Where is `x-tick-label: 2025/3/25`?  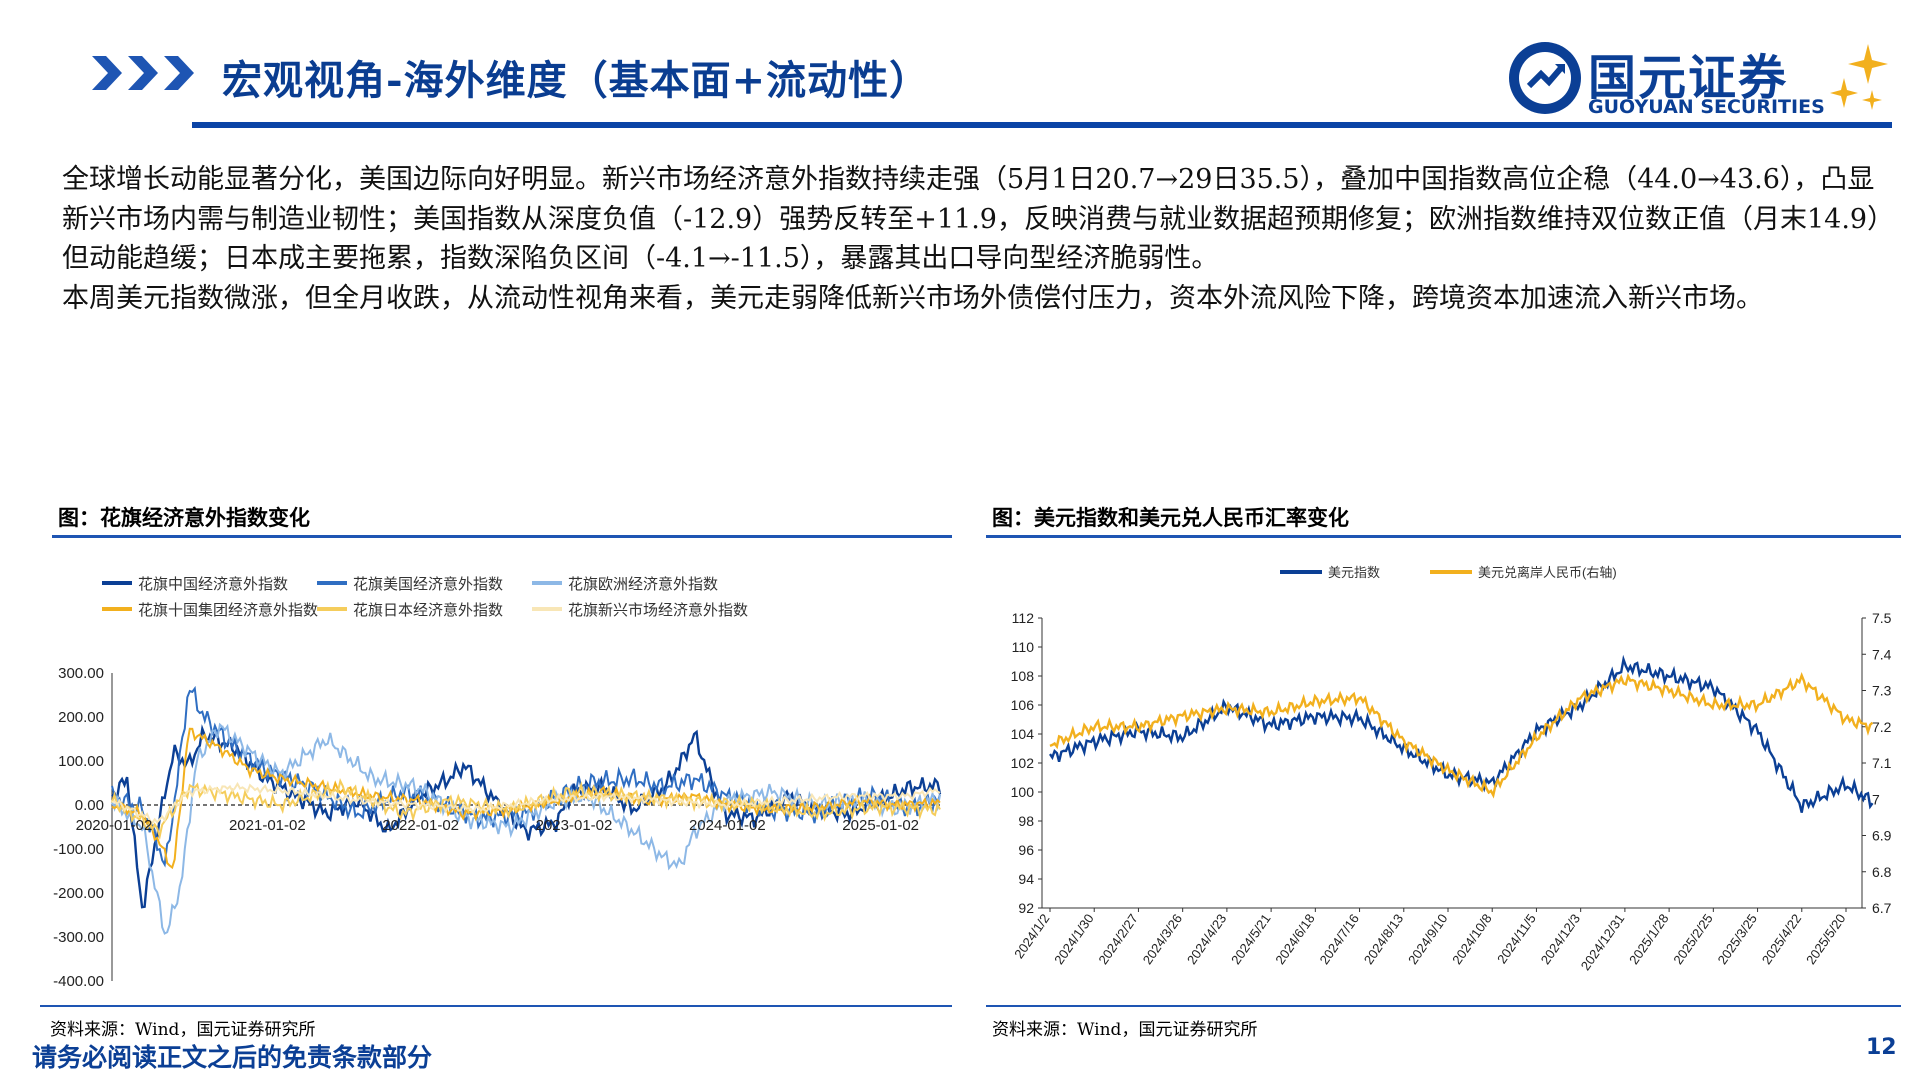 x-tick-label: 2025/3/25 is located at coordinates (1737, 939).